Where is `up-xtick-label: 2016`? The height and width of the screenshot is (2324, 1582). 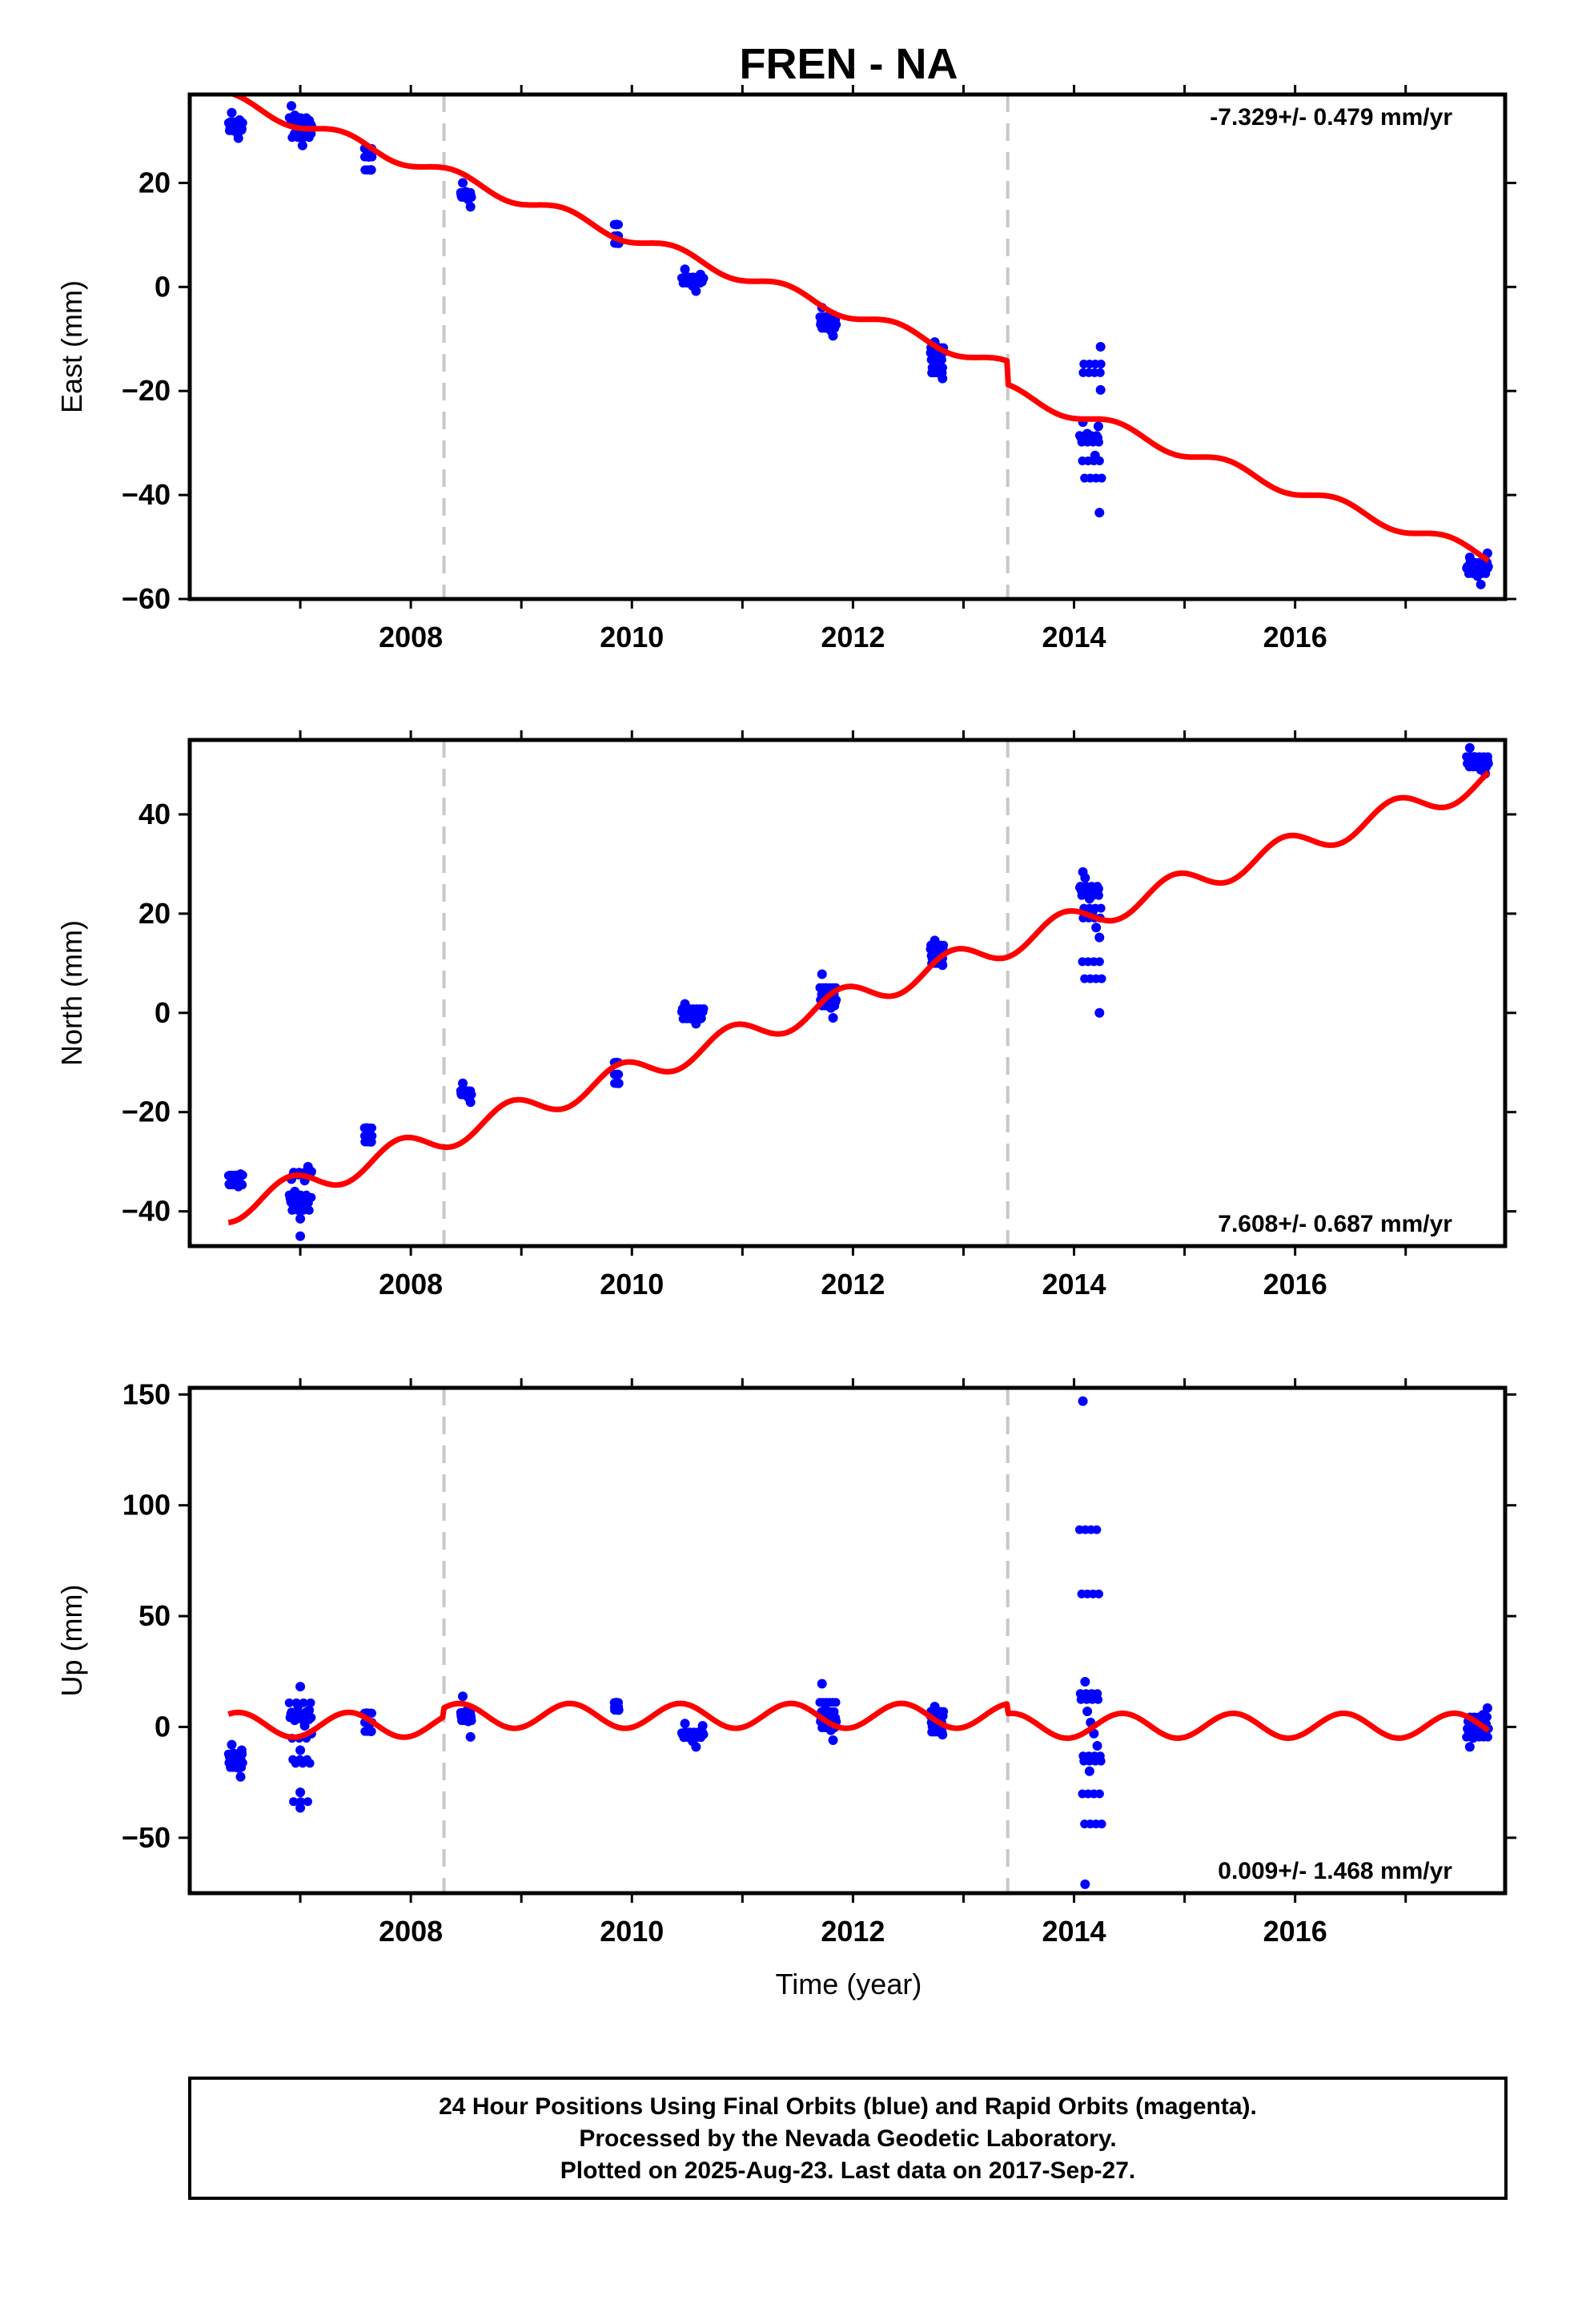
up-xtick-label: 2016 is located at coordinates (1295, 1931).